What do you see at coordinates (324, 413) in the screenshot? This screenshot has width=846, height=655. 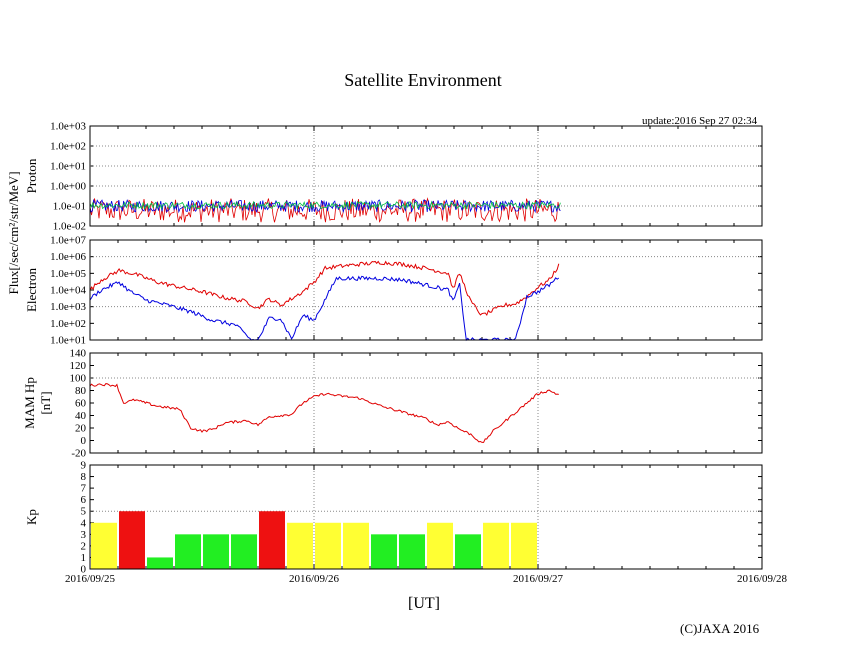 I see `hp-red-series` at bounding box center [324, 413].